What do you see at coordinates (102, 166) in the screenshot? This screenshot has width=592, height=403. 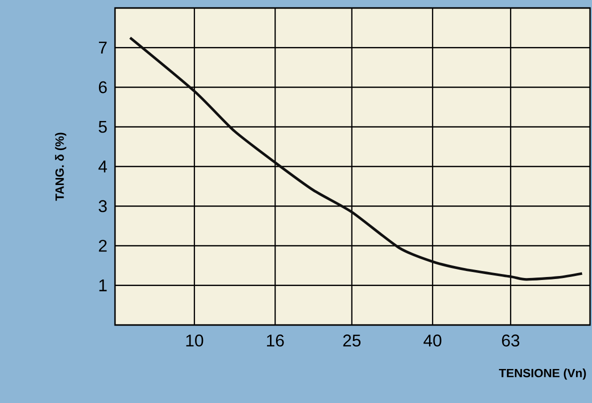 I see `y-tick-label: 4` at bounding box center [102, 166].